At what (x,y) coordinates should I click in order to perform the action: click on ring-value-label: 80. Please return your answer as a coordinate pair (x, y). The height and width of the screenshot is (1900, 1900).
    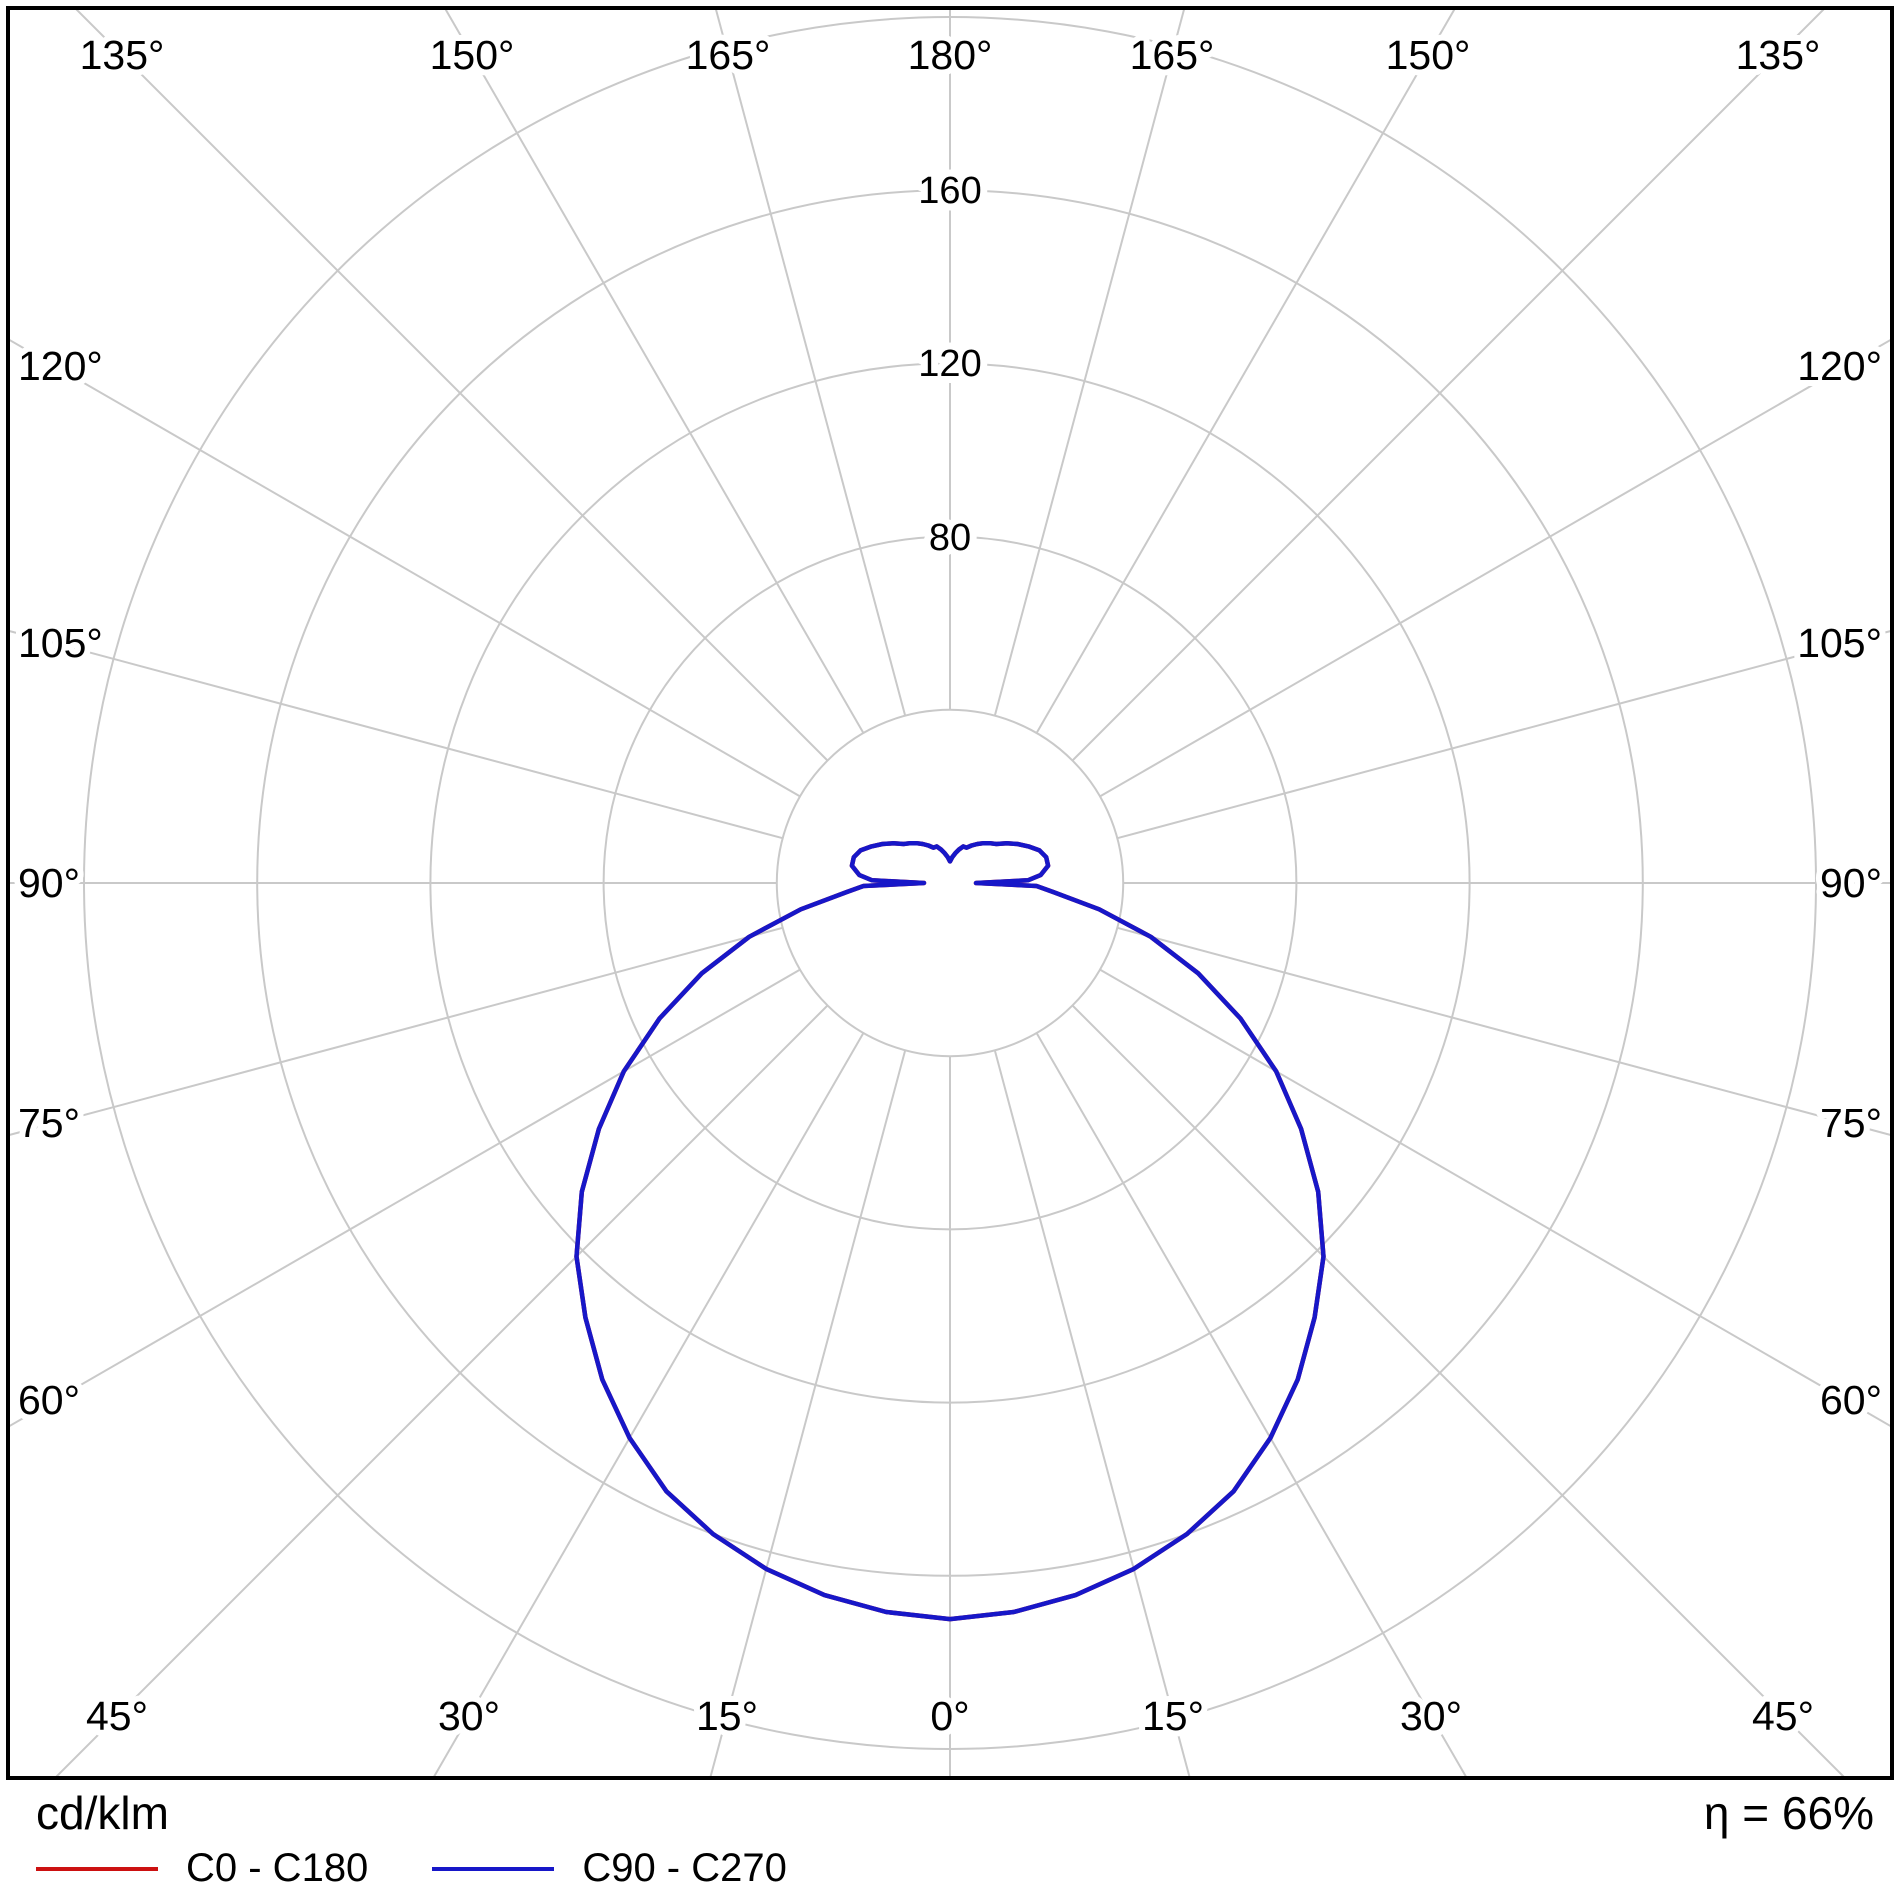
    Looking at the image, I should click on (950, 538).